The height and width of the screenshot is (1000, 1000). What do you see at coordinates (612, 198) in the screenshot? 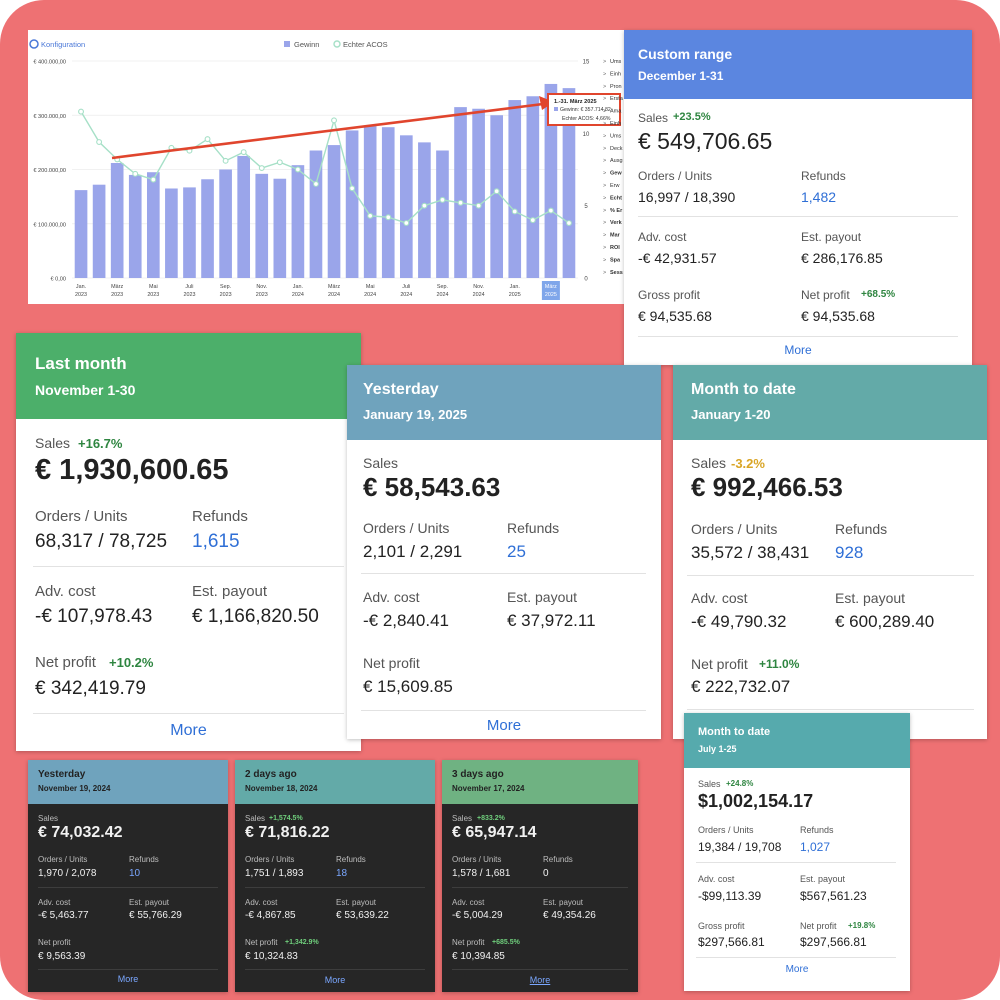
I see `side-metric-item: > Echt` at bounding box center [612, 198].